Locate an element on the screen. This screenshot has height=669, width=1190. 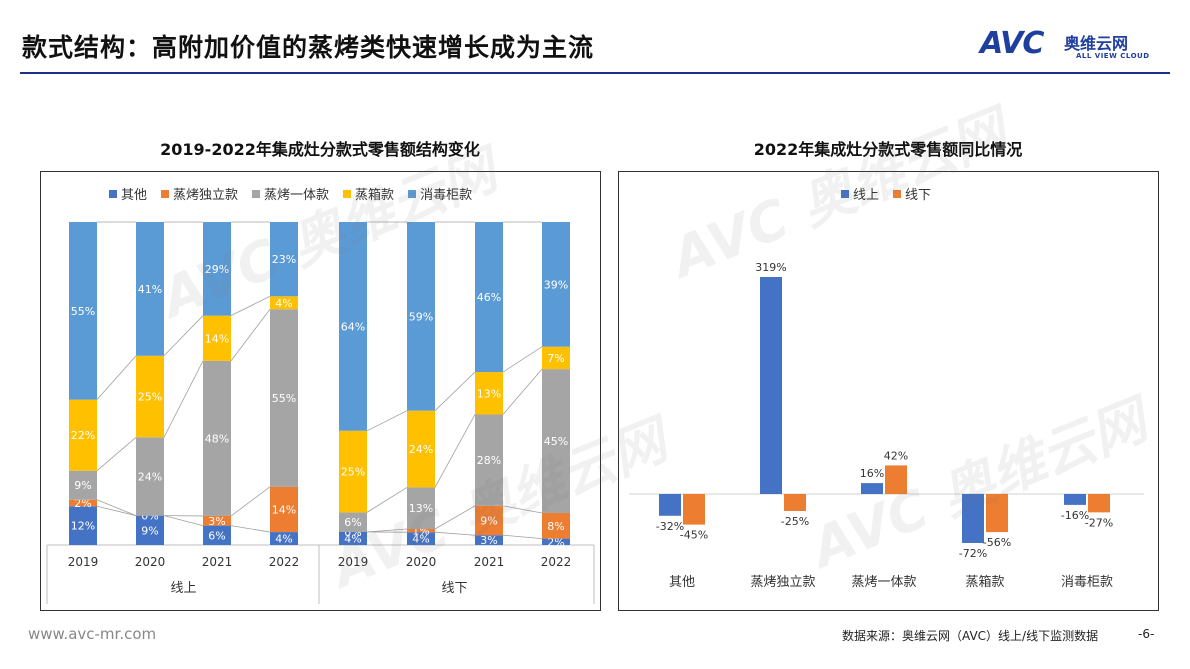
legend-label: 蒸箱款 is located at coordinates (375, 195).